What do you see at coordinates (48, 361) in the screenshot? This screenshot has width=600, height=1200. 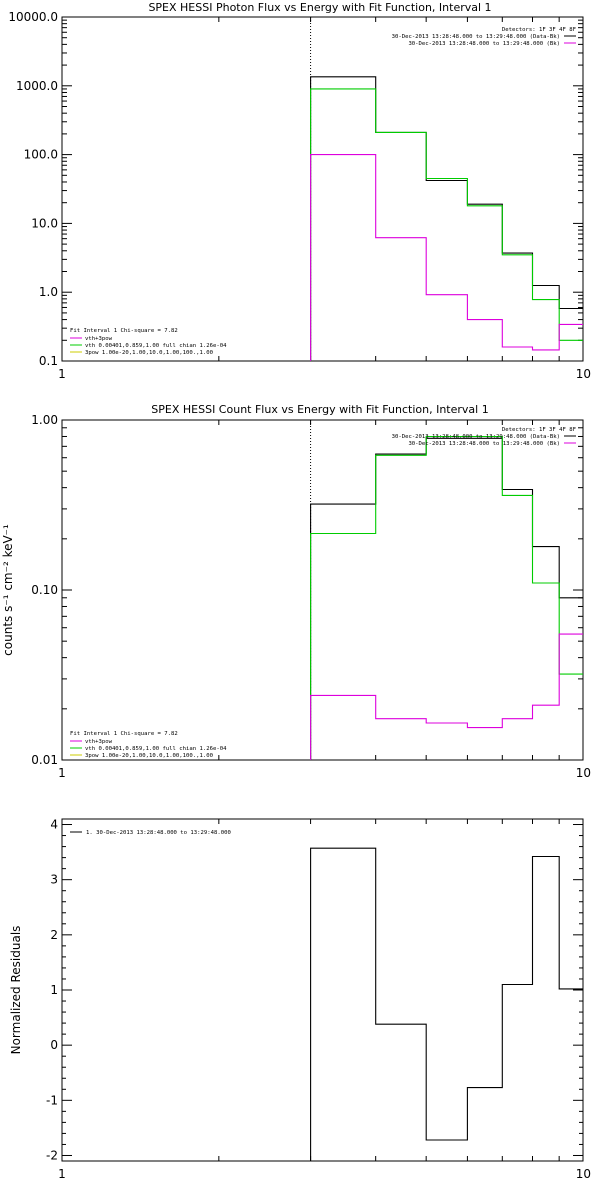 I see `y-tick-label: 0.1` at bounding box center [48, 361].